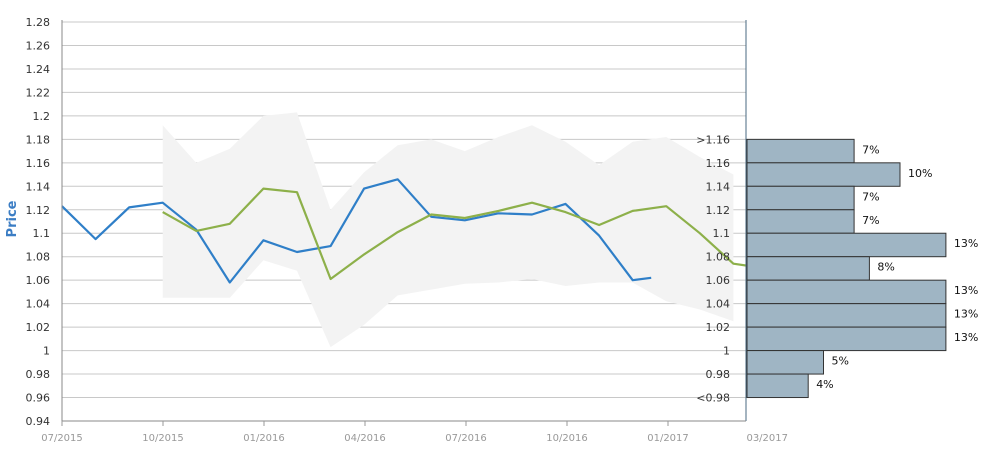 The image size is (996, 452). What do you see at coordinates (840, 361) in the screenshot?
I see `histogram-percent-label: 5%` at bounding box center [840, 361].